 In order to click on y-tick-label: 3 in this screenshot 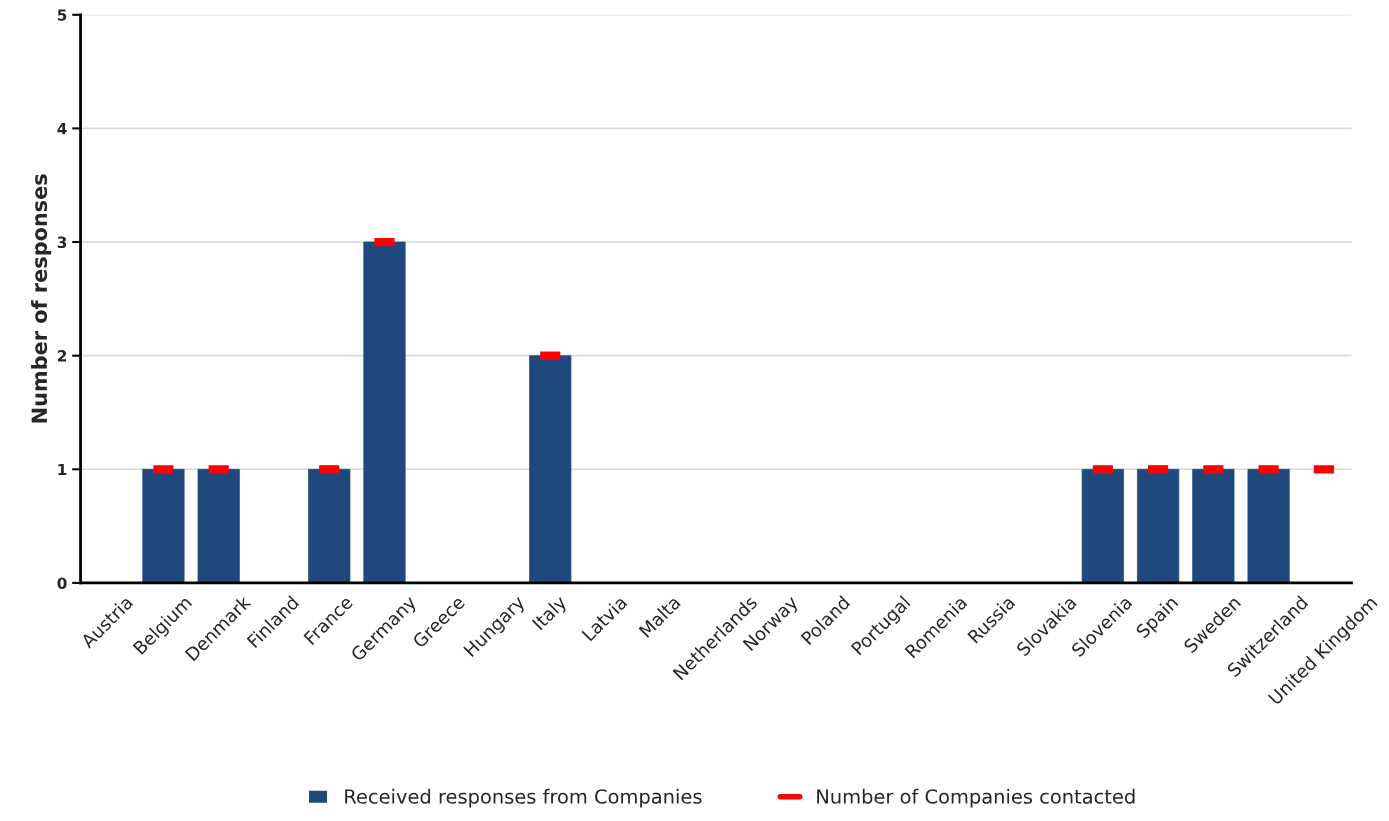, I will do `click(62, 242)`.